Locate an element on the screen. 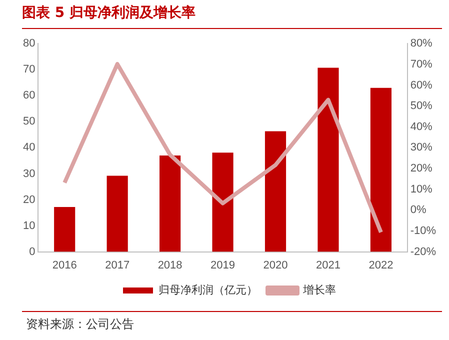 The image size is (449, 340). y2-tick-label: 40% is located at coordinates (421, 126).